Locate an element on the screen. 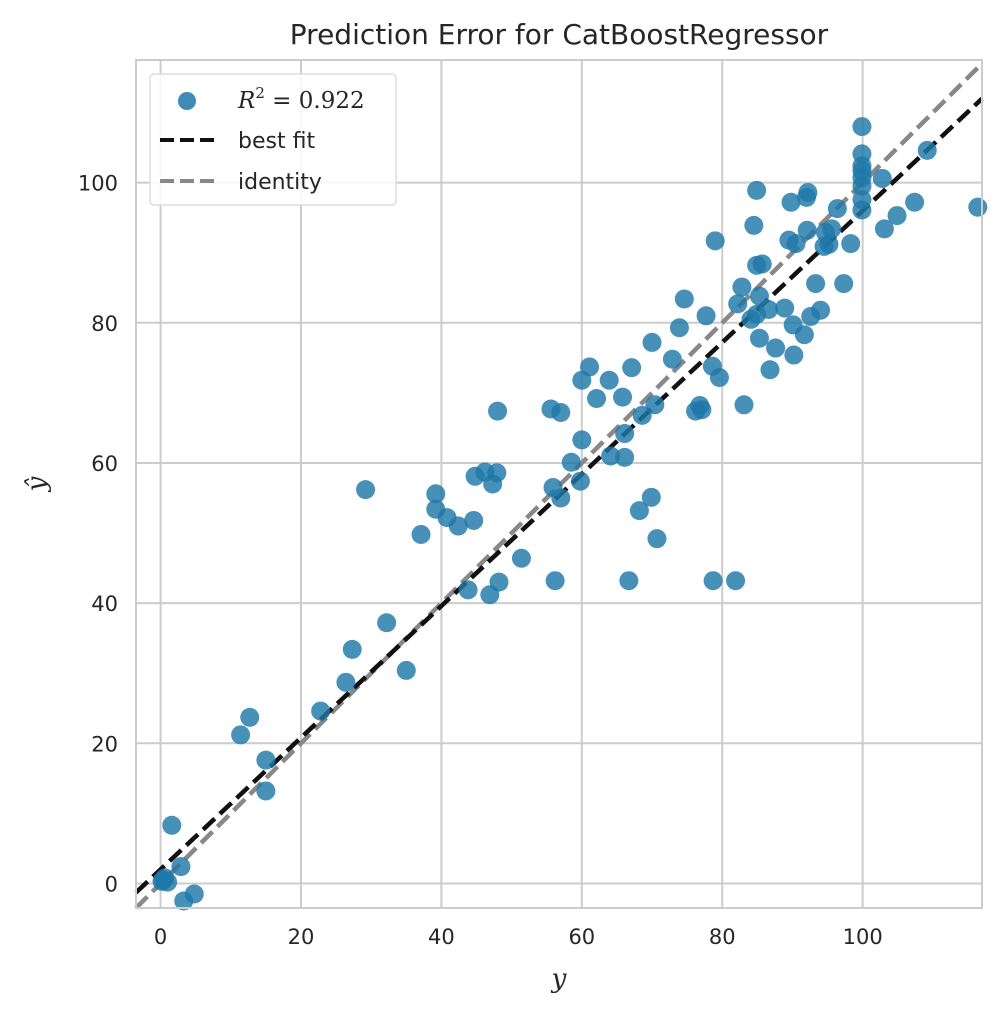  legend-point-marker is located at coordinates (187, 101).